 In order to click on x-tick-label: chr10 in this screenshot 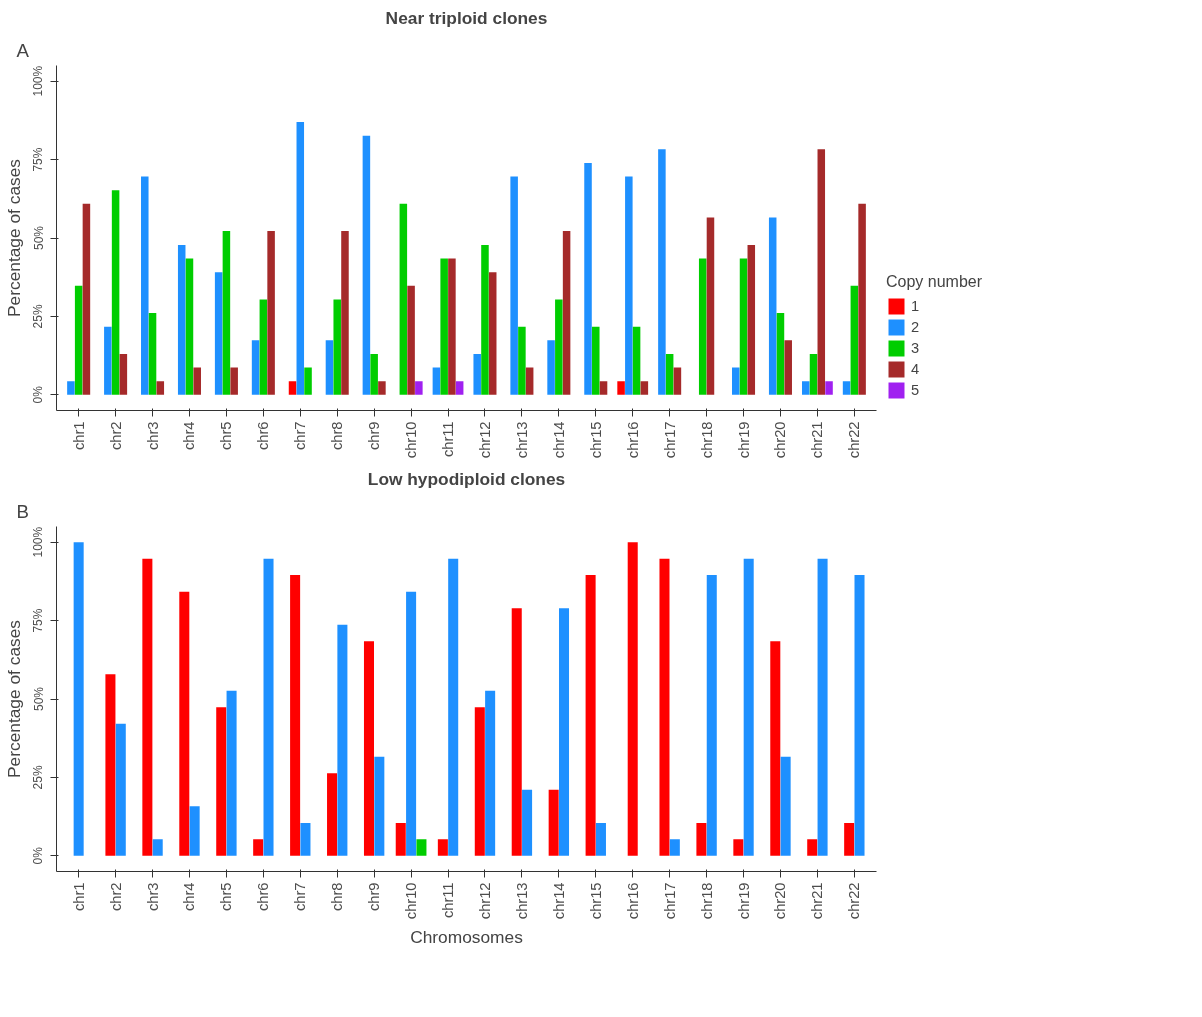, I will do `click(411, 901)`.